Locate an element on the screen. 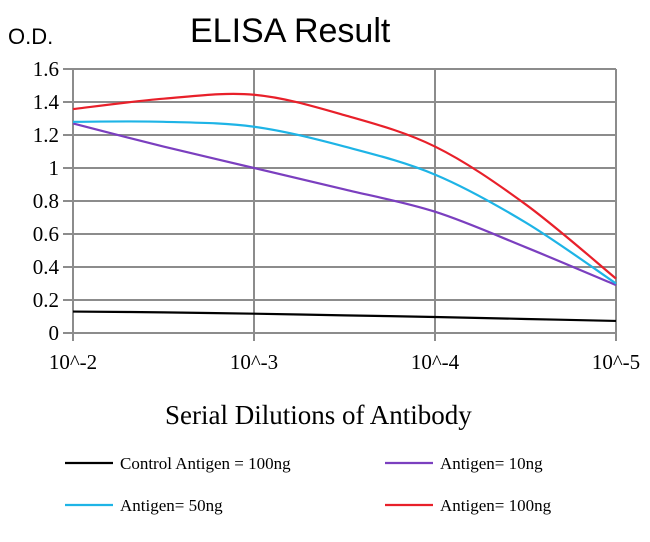 The height and width of the screenshot is (542, 650). x-tick-label: 10^-4 is located at coordinates (435, 362).